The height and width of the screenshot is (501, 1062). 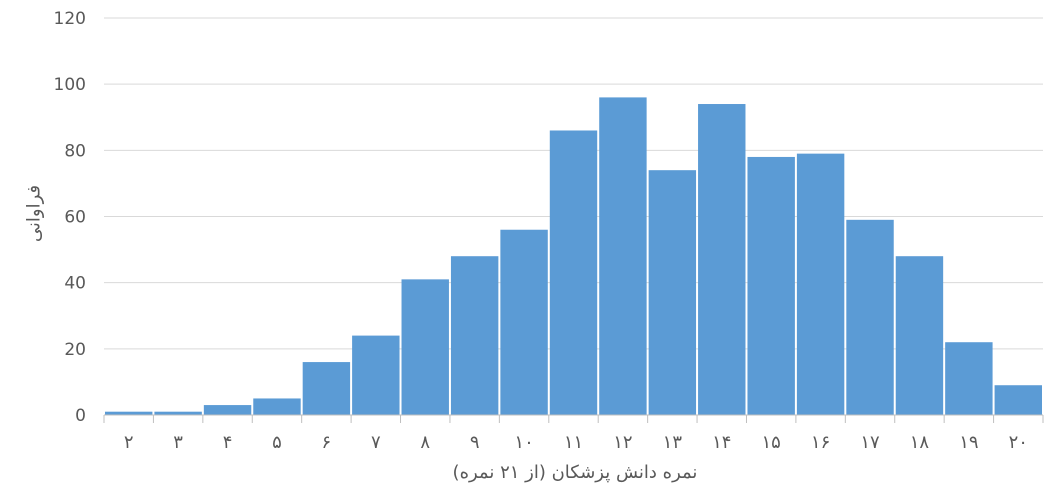 I want to click on x-tick-label: ۱۴, so click(x=721, y=442).